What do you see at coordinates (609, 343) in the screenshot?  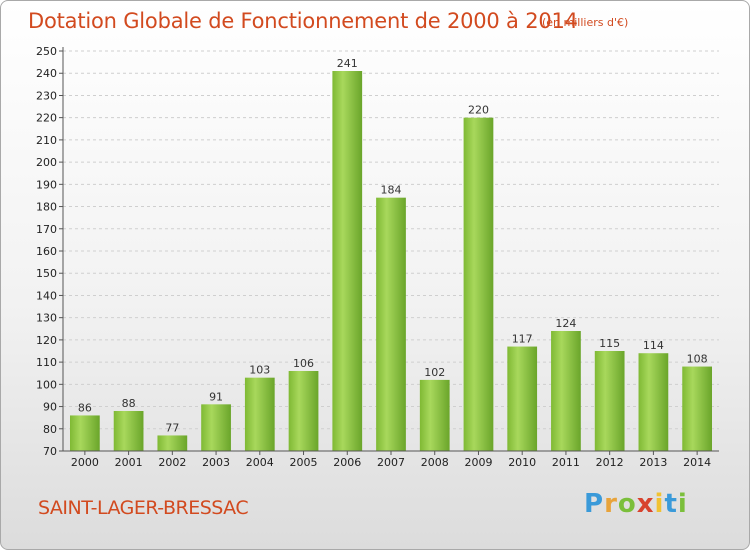 I see `data-label-2012: 115` at bounding box center [609, 343].